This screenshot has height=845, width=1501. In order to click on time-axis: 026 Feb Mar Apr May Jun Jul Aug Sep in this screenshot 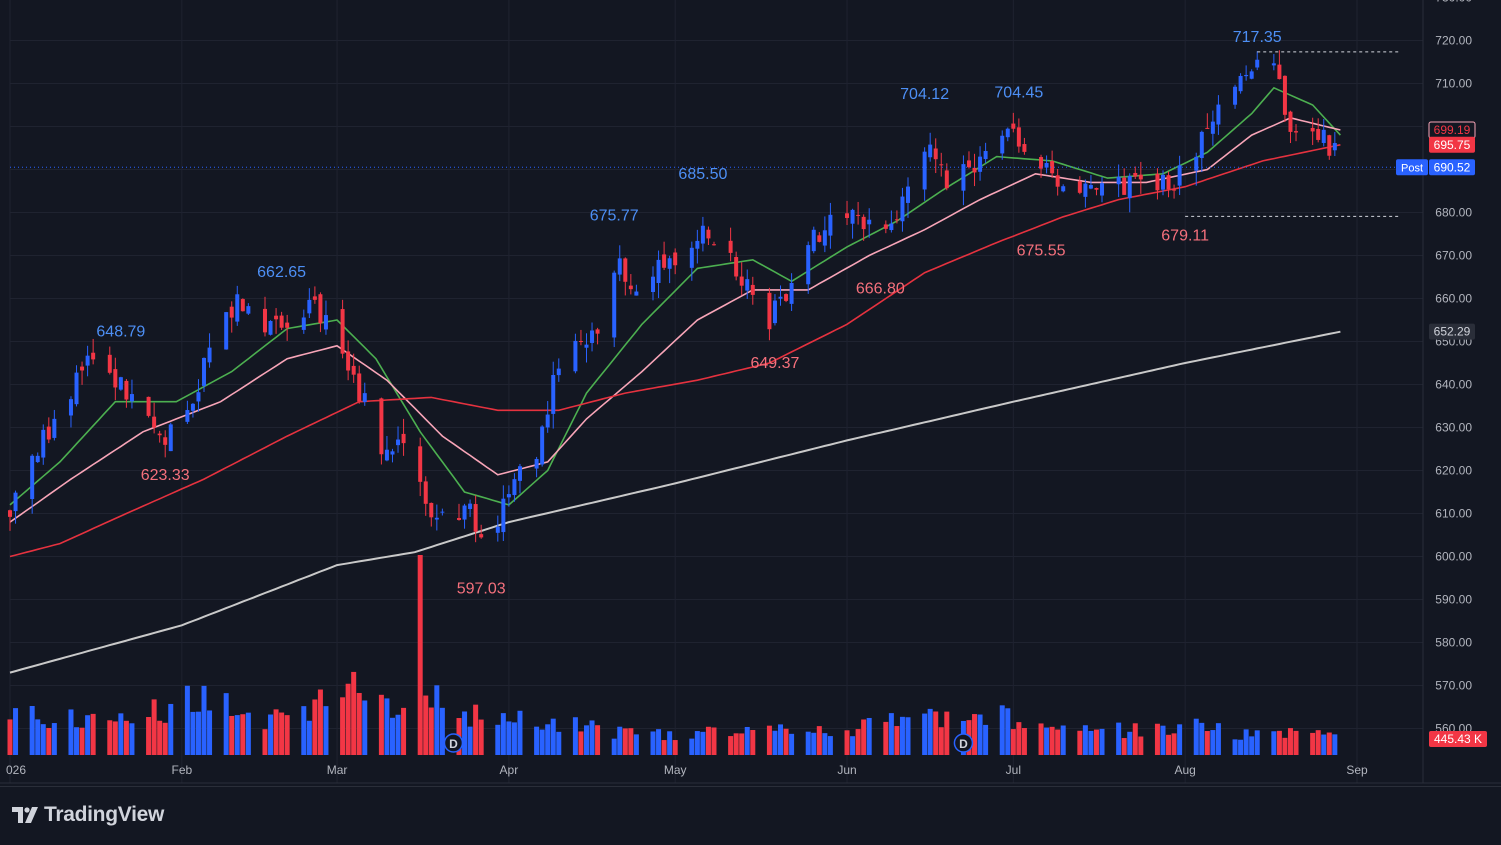, I will do `click(687, 770)`.